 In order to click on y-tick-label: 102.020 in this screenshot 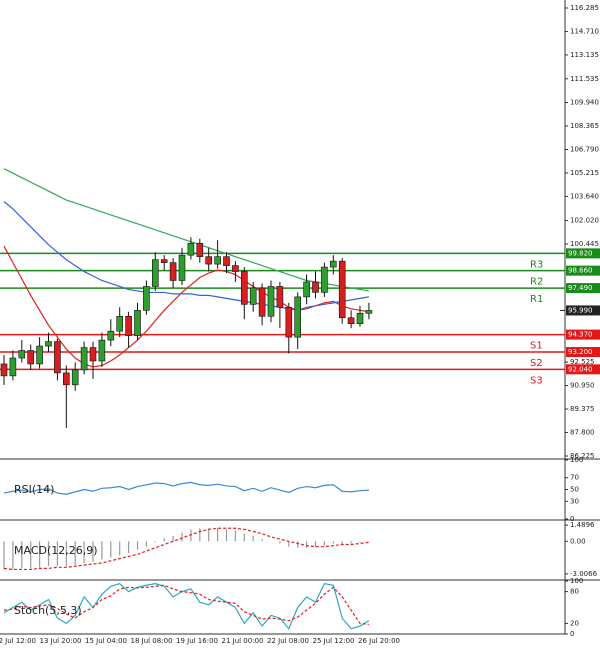, I will do `click(584, 221)`.